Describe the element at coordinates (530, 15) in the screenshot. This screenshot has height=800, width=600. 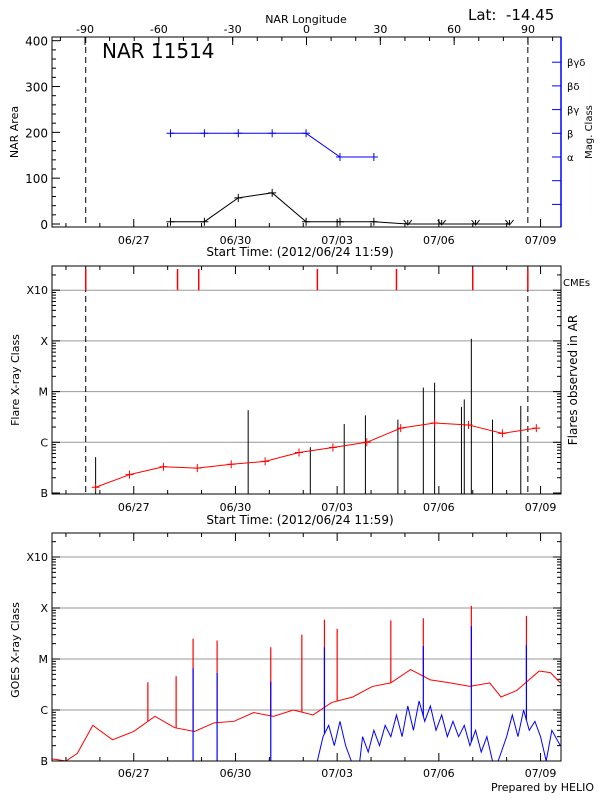
I see `latitude-value: -14.45` at that location.